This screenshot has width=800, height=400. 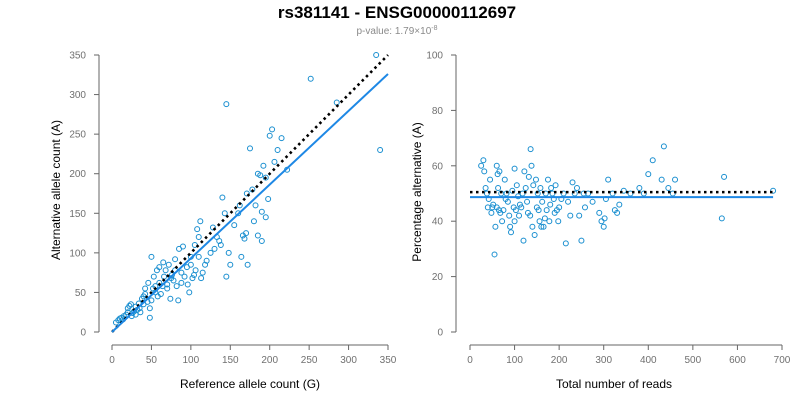 What do you see at coordinates (77, 56) in the screenshot?
I see `left-y-tick-label: 350` at bounding box center [77, 56].